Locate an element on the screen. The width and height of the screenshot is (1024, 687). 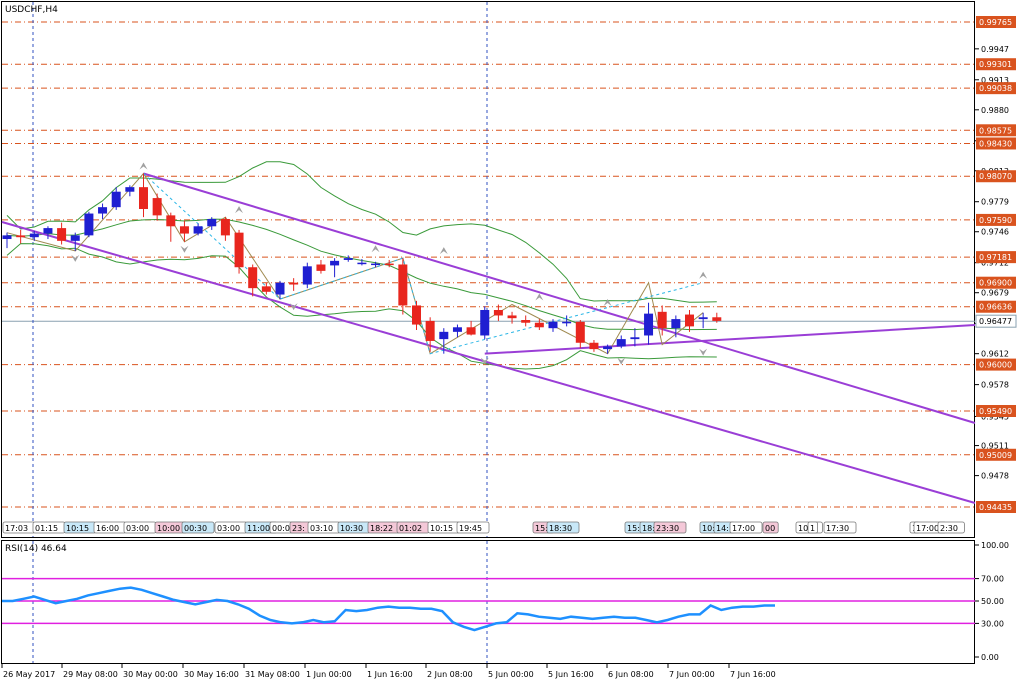
level-price-label: 0.98575 is located at coordinates (995, 130).